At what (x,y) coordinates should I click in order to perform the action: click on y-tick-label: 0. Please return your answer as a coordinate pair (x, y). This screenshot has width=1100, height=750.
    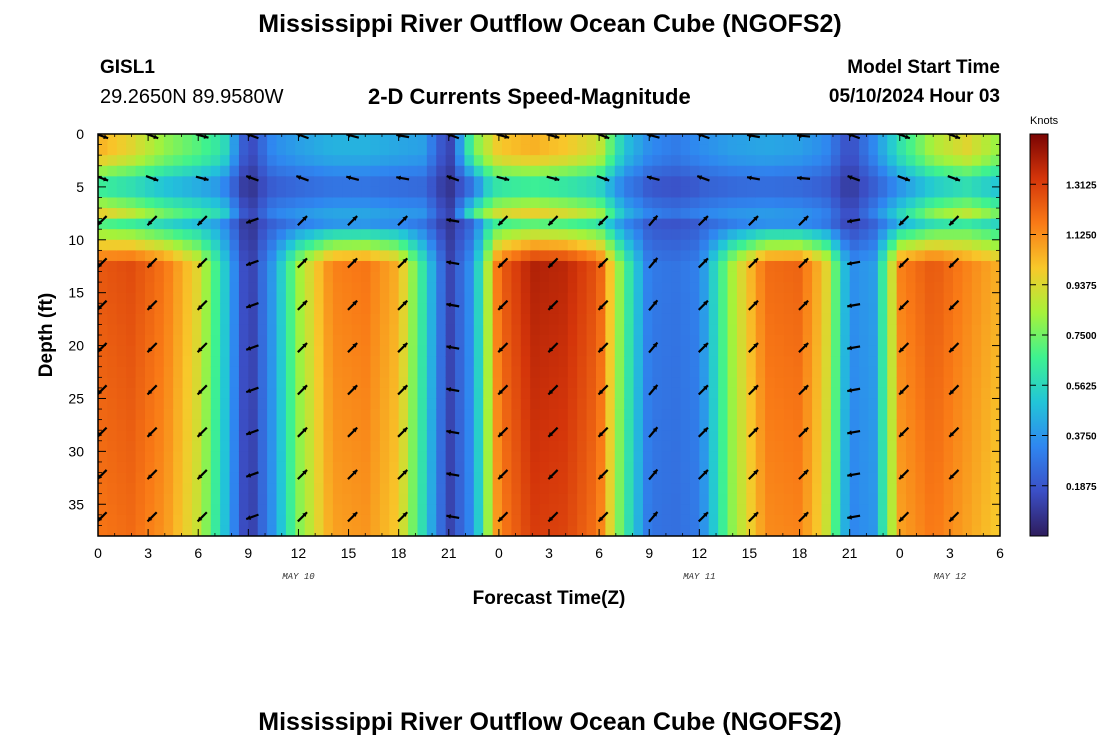
    Looking at the image, I should click on (80, 134).